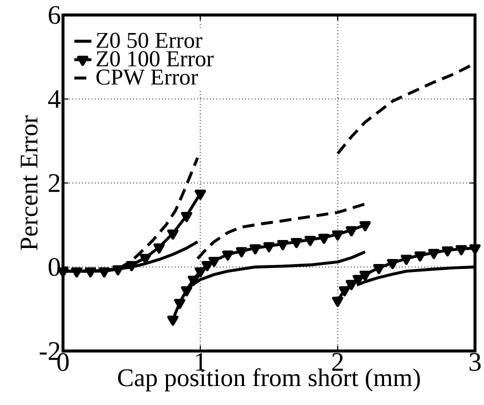  Describe the element at coordinates (54, 99) in the screenshot. I see `y-tick-label: 4` at that location.